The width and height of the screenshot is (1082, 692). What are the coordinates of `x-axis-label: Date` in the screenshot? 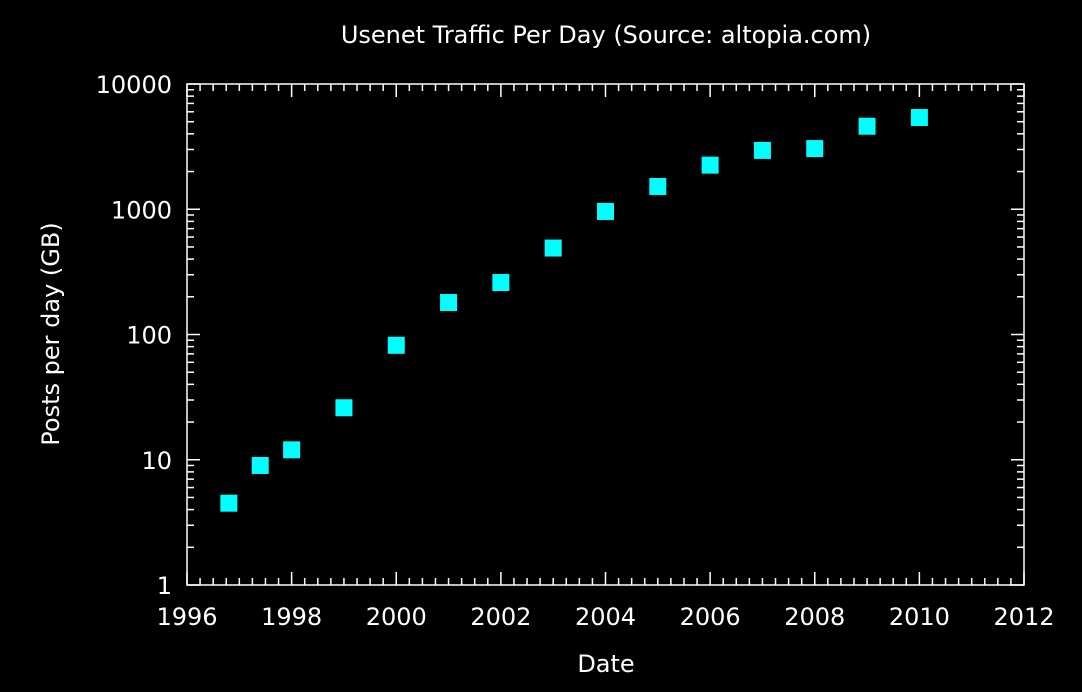 It's located at (605, 664).